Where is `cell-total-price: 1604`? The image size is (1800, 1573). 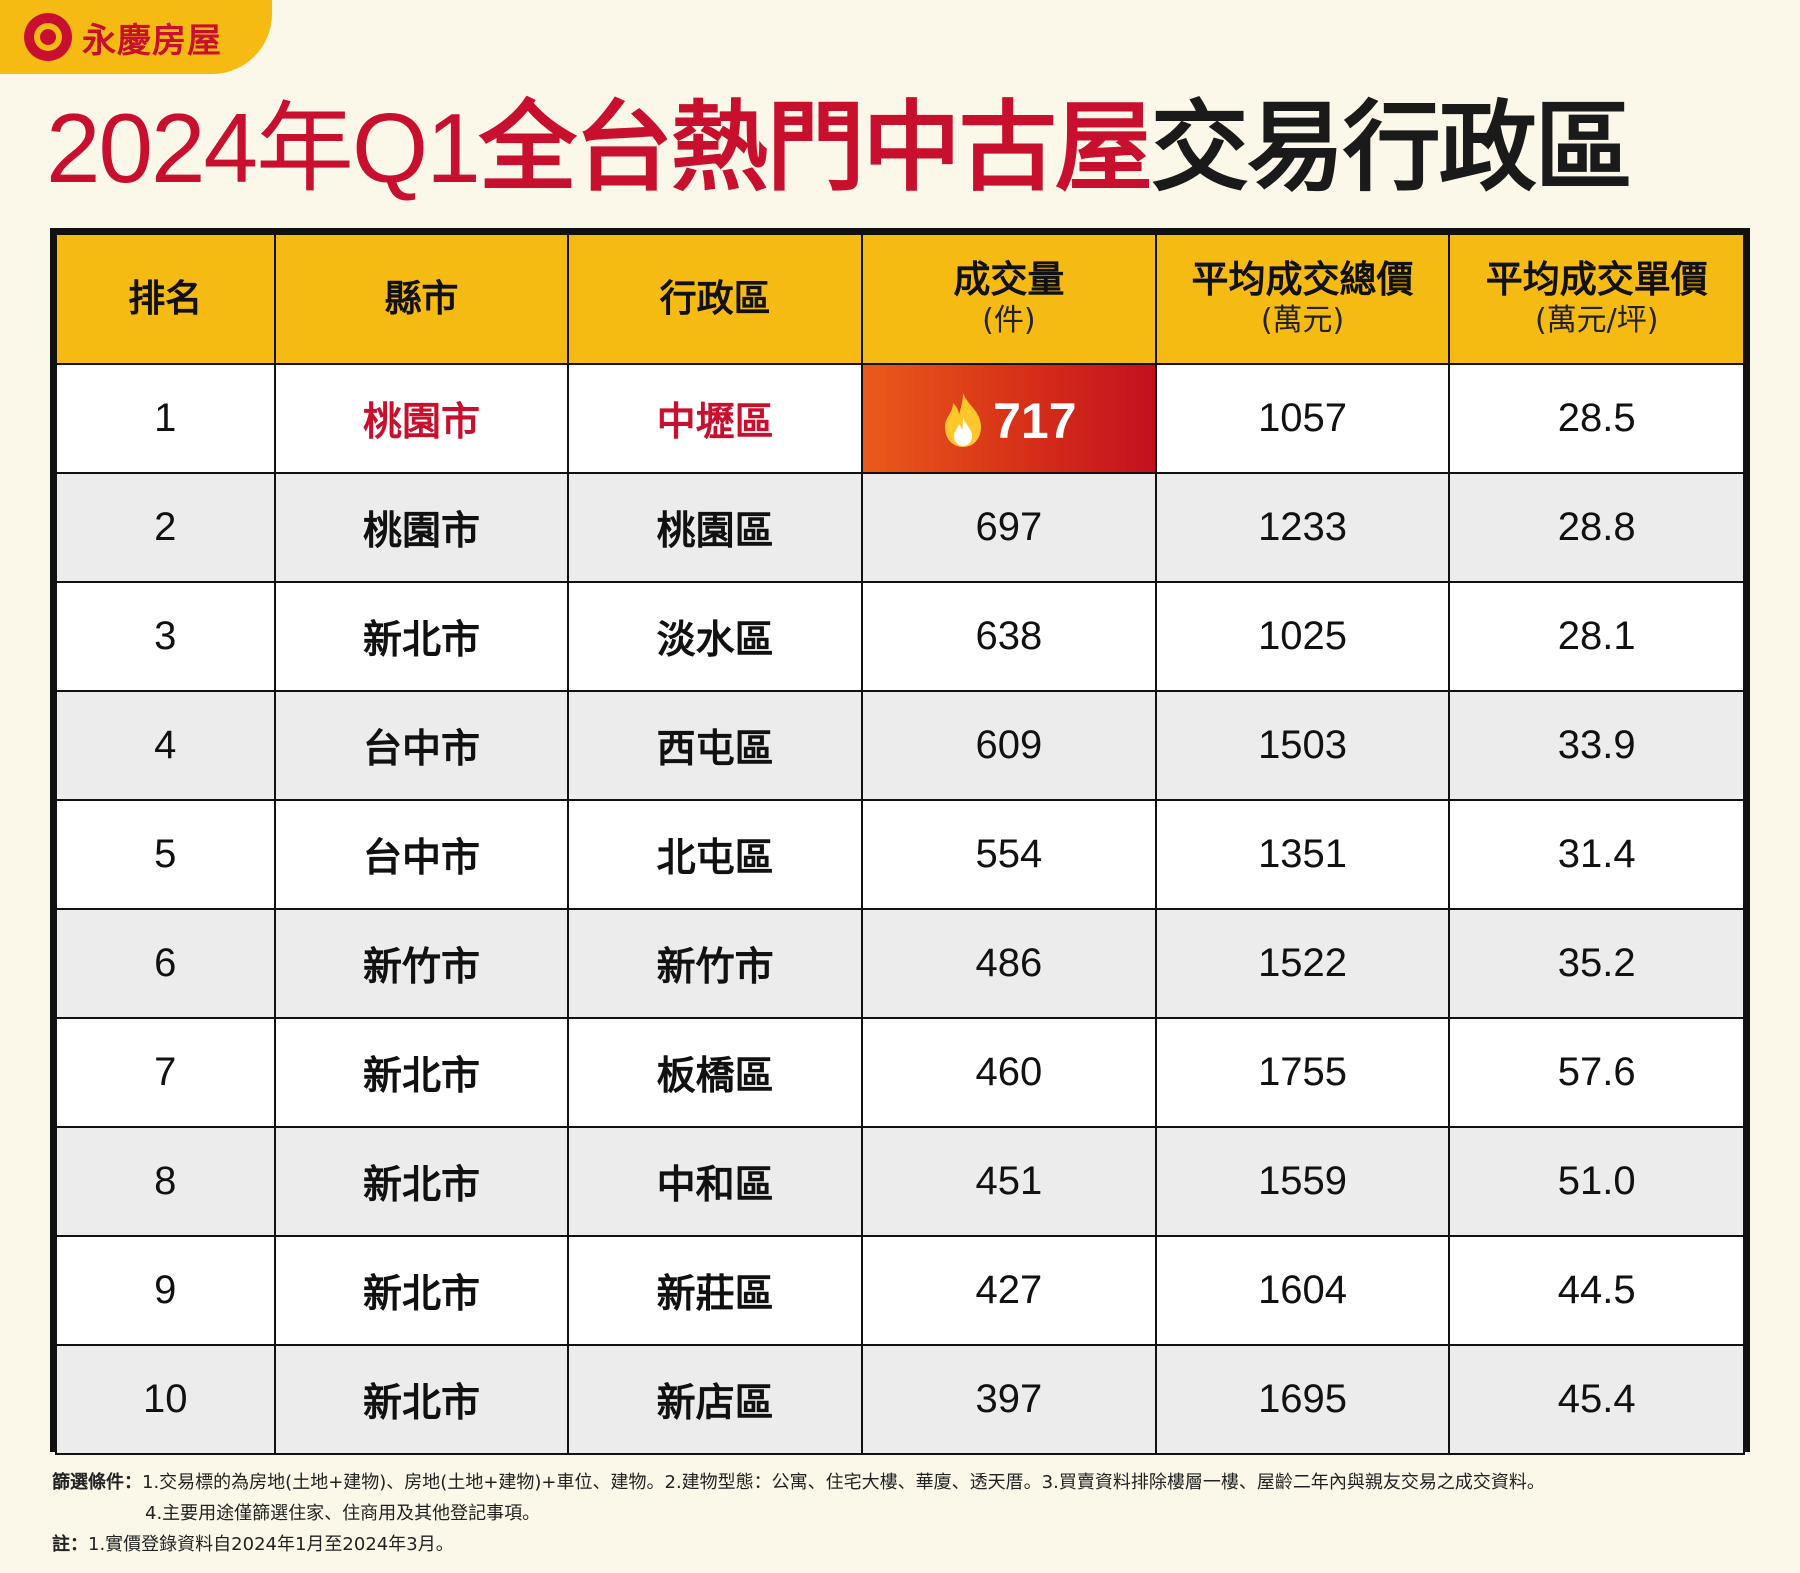 cell-total-price: 1604 is located at coordinates (1302, 1290).